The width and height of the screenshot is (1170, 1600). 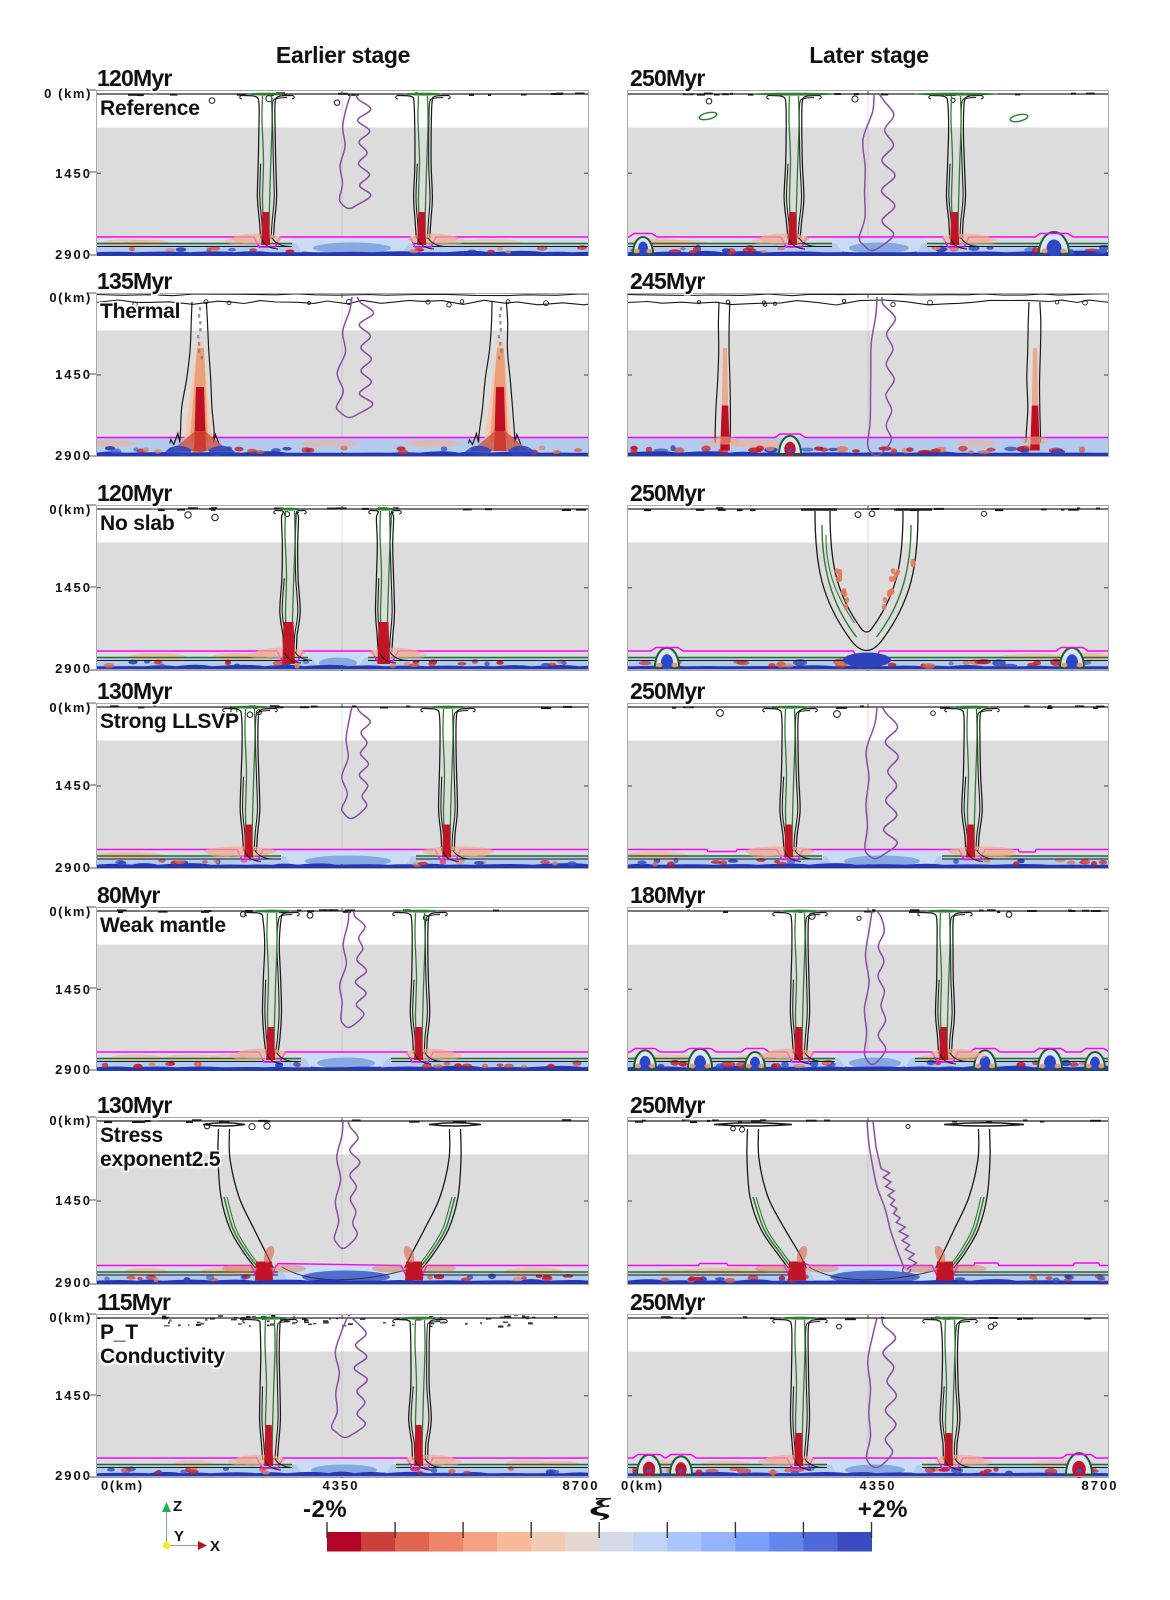 What do you see at coordinates (179, 1536) in the screenshot?
I see `svg-text: Y` at bounding box center [179, 1536].